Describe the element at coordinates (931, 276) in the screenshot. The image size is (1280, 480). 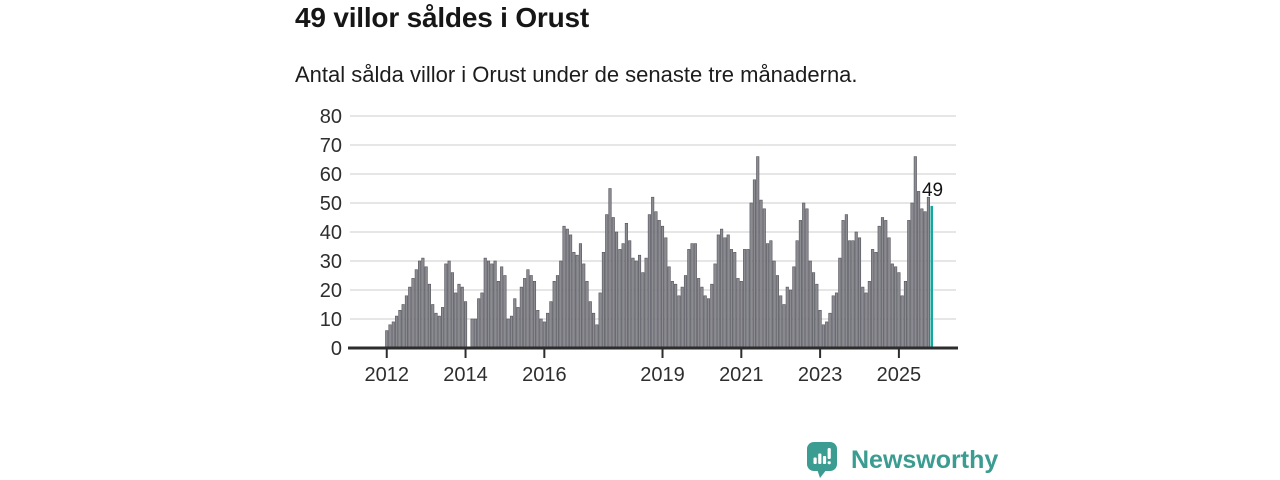
I see `highlighted-bar` at that location.